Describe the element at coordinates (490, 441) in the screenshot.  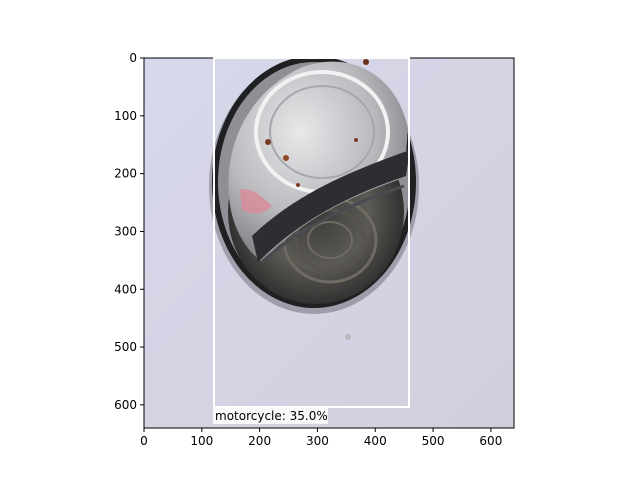
I see `x-tick-label: 600` at that location.